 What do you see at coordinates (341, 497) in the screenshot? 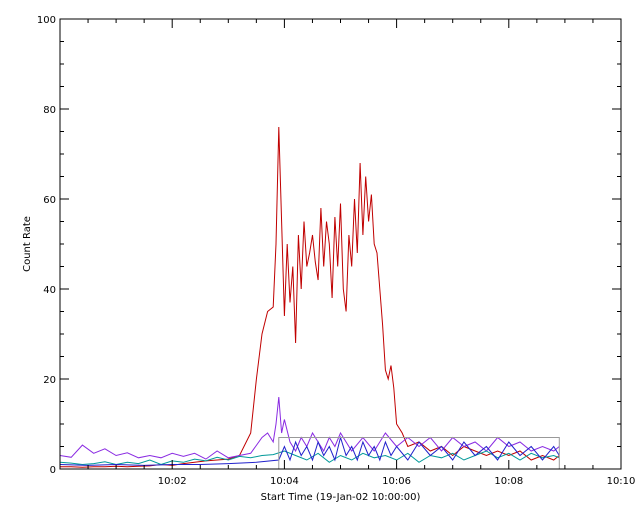
I see `x-axis-title: Start Time (19-Jan-02 10:00:00)` at bounding box center [341, 497].